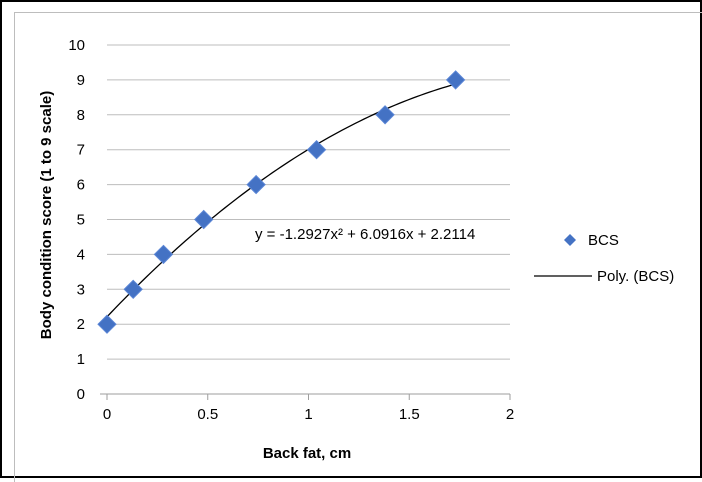  Describe the element at coordinates (510, 414) in the screenshot. I see `x-tick-label: 2` at that location.